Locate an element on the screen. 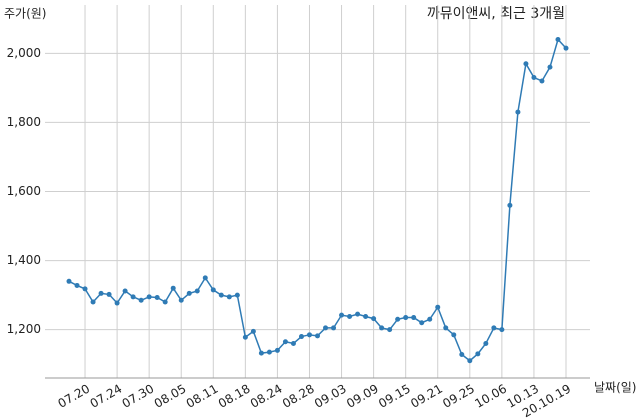 The image size is (640, 419). y-tick-label: 1,600 is located at coordinates (24, 191).